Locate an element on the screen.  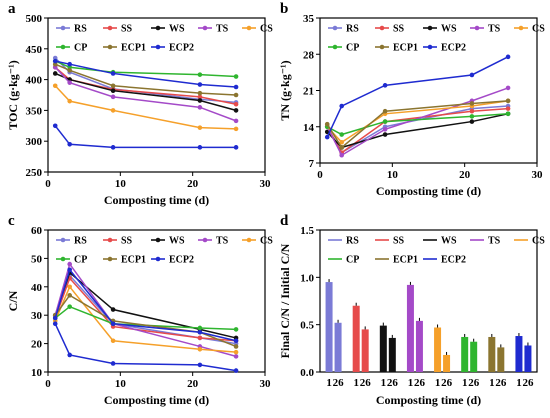
bar-ecp2 is located at coordinates (528, 358).